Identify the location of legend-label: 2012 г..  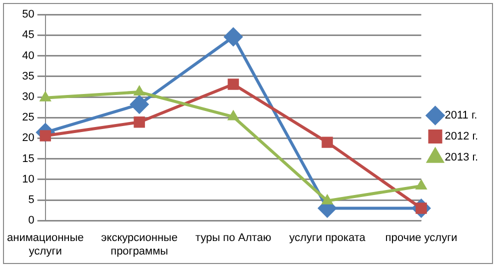
(461, 136).